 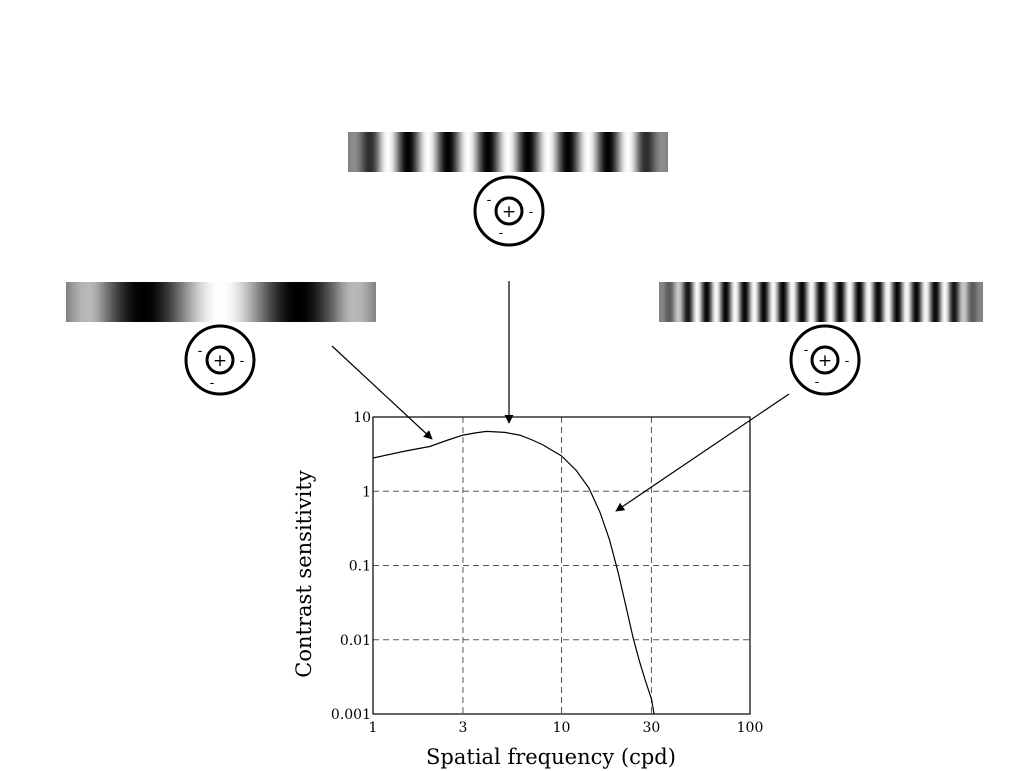 I want to click on arrow-high, so click(x=702, y=452).